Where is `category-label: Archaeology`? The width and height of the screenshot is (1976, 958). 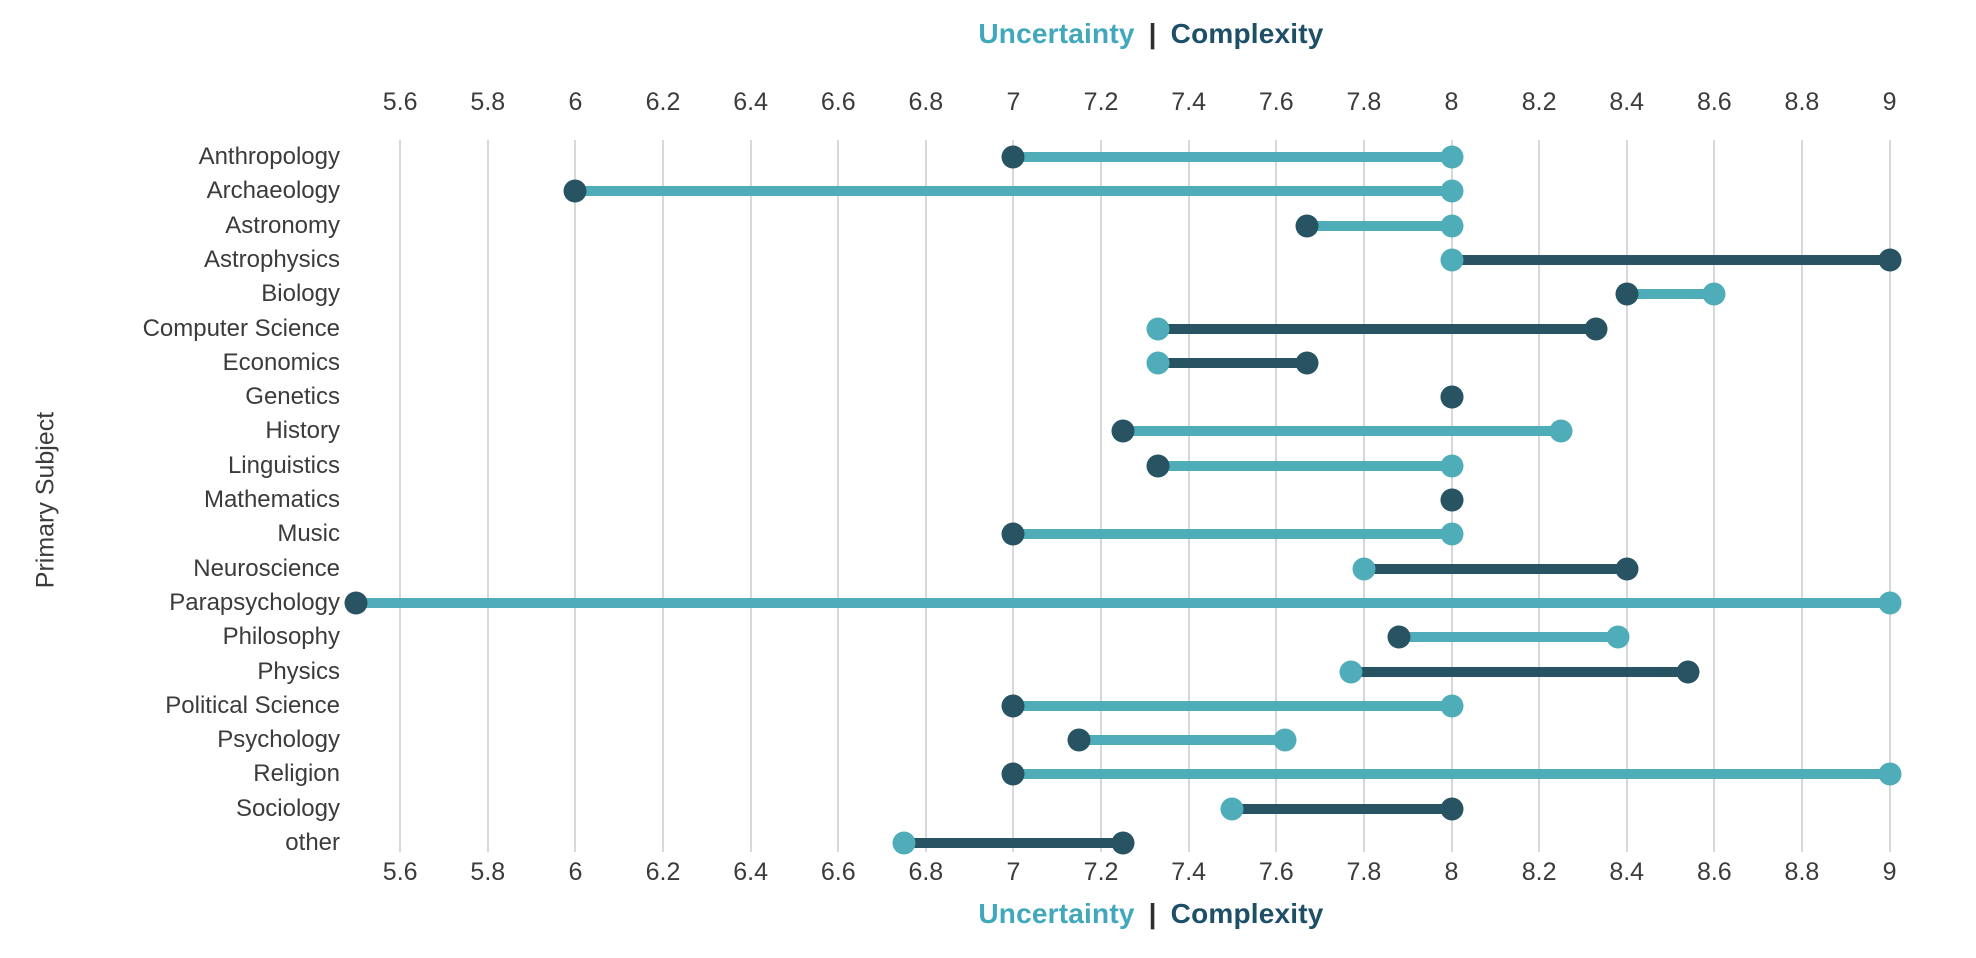 category-label: Archaeology is located at coordinates (273, 191).